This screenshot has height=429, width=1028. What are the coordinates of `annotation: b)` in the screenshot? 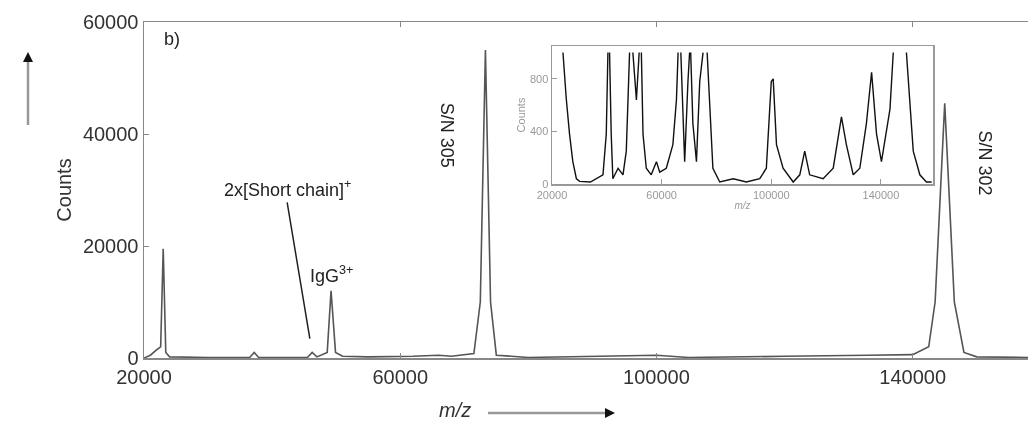 It's located at (172, 39).